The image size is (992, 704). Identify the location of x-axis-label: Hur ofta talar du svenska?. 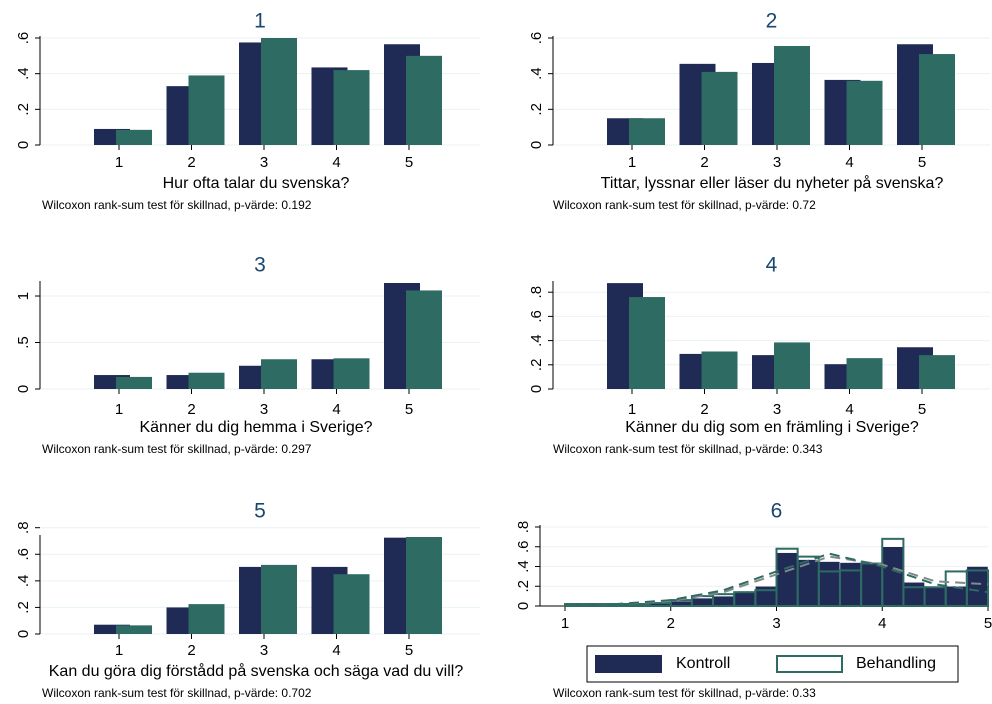
(256, 183).